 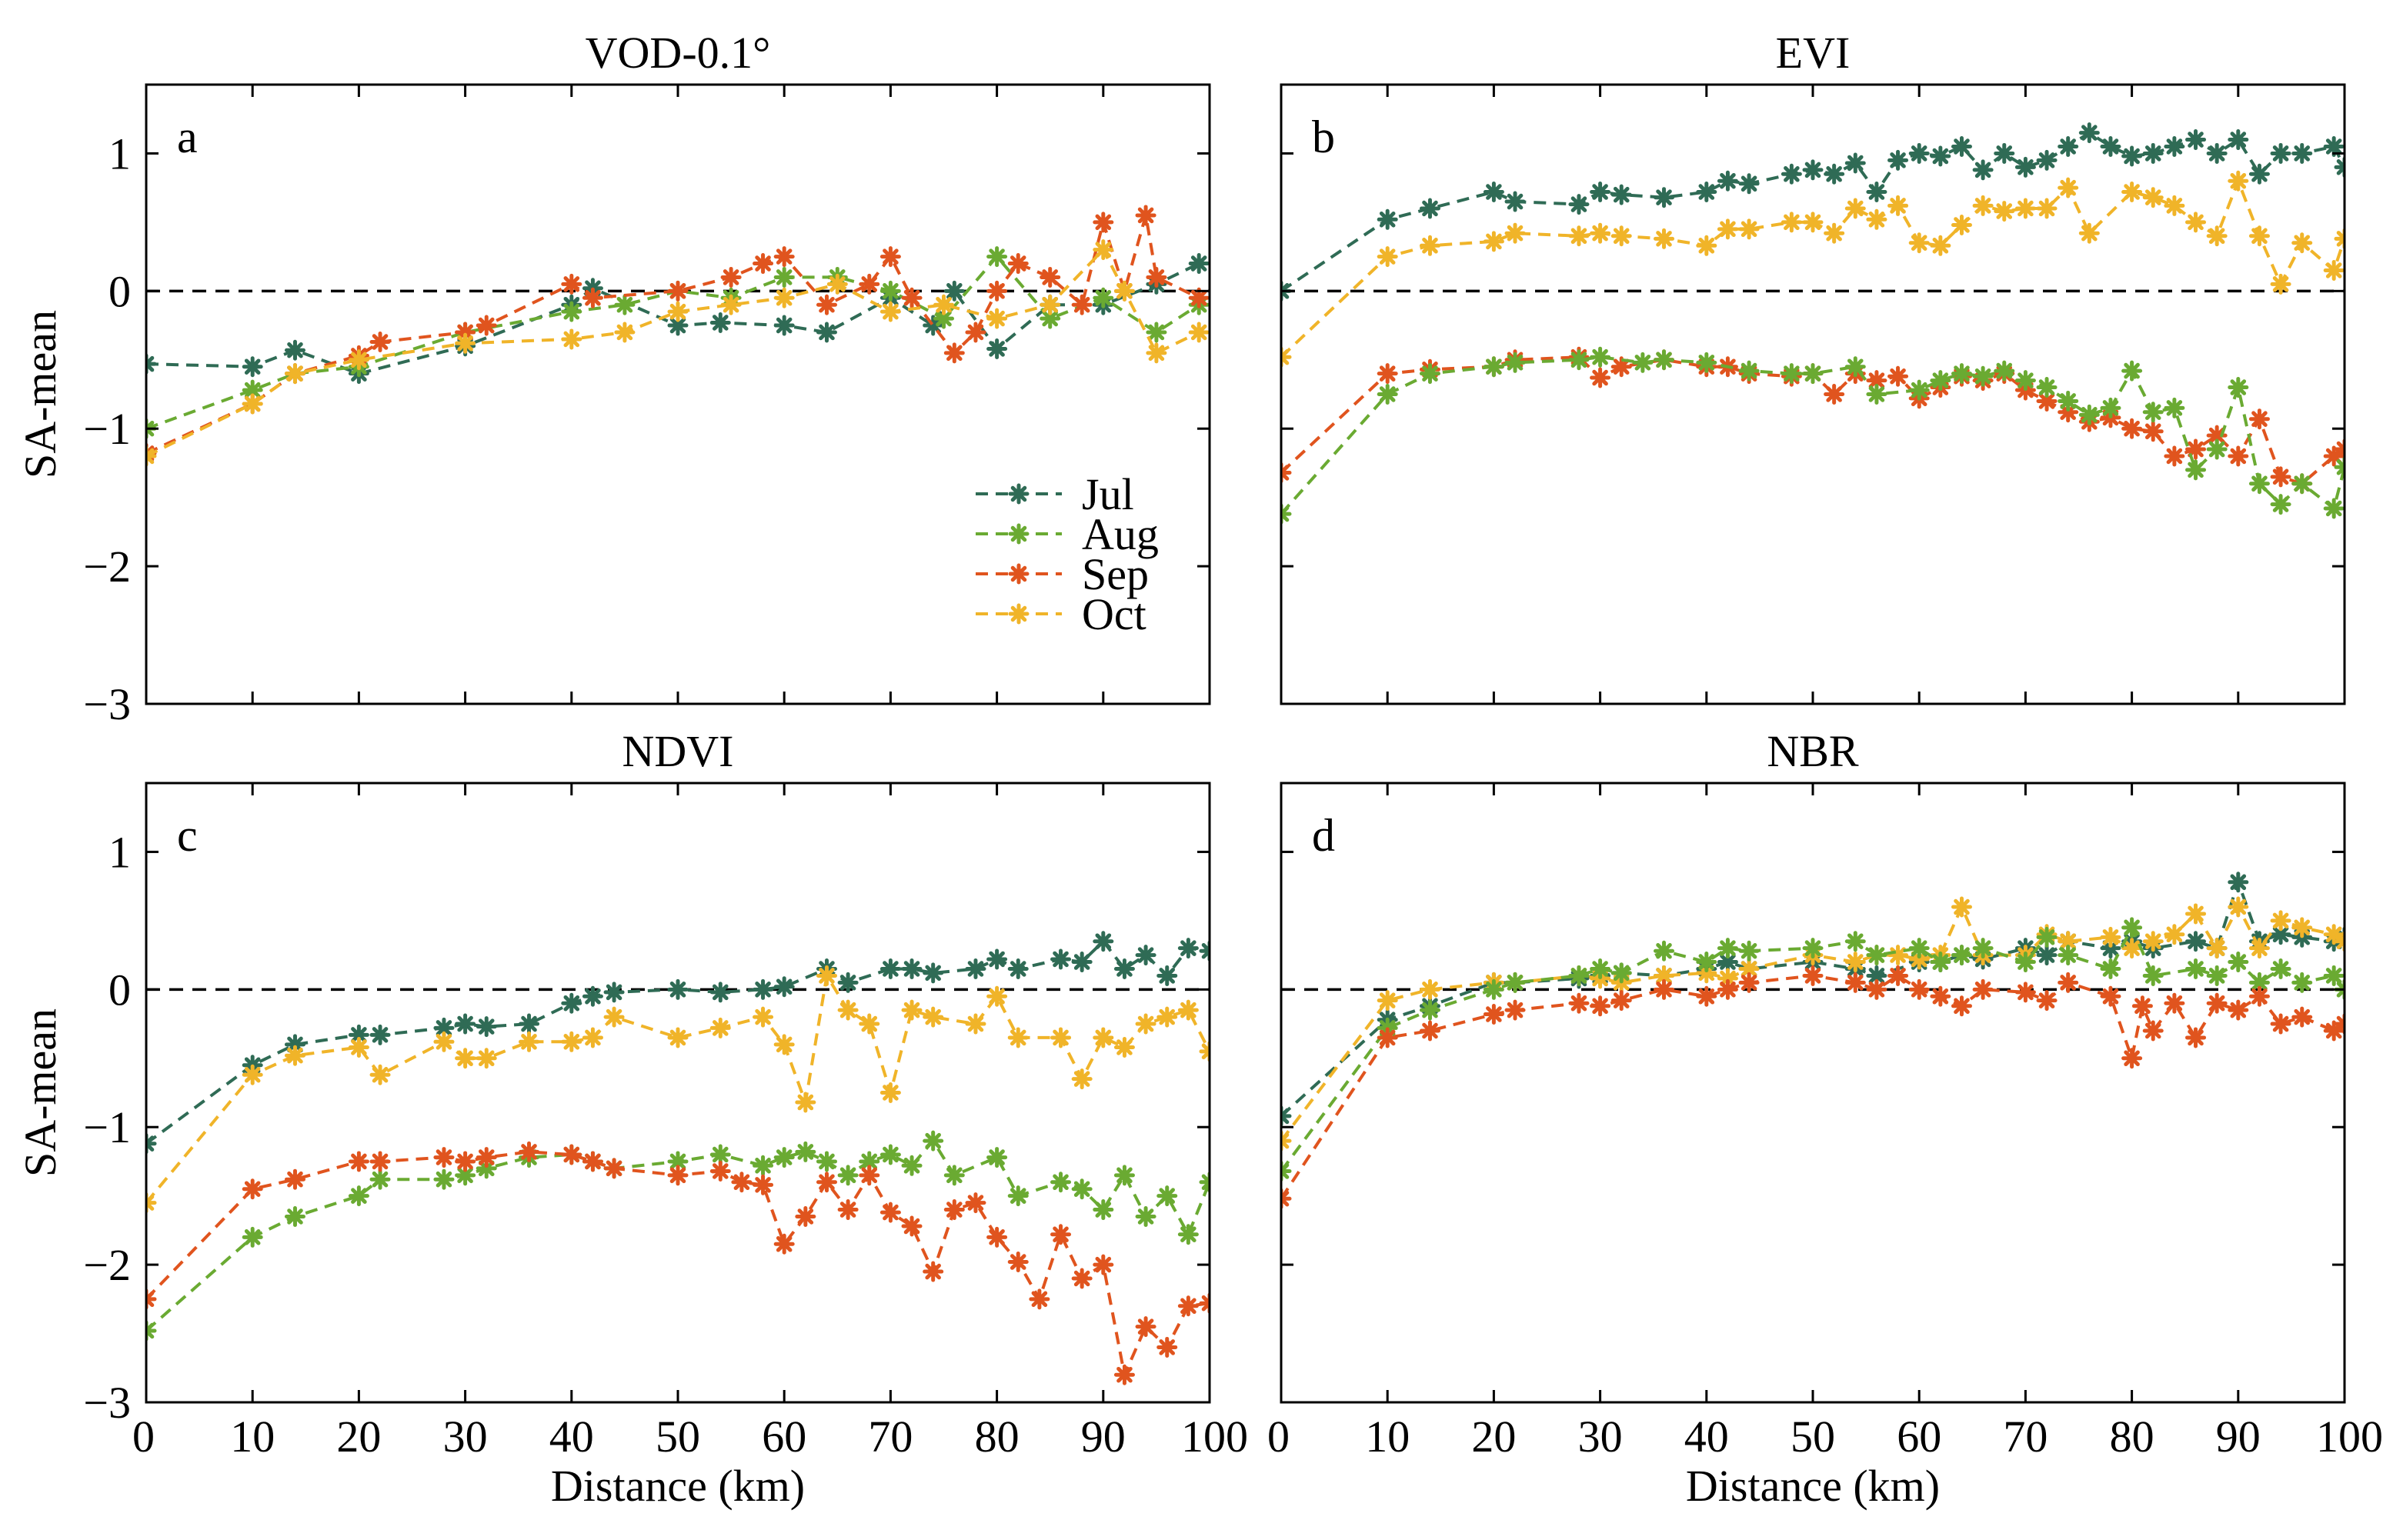 I want to click on legend-entry-aug: Aug, so click(x=1067, y=534).